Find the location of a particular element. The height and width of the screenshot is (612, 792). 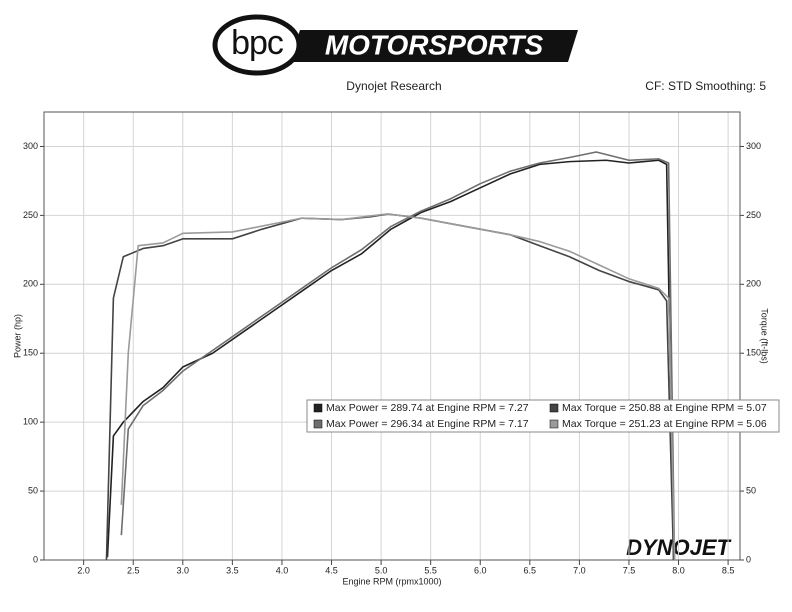

x-tick-label: 7.0 is located at coordinates (579, 570).